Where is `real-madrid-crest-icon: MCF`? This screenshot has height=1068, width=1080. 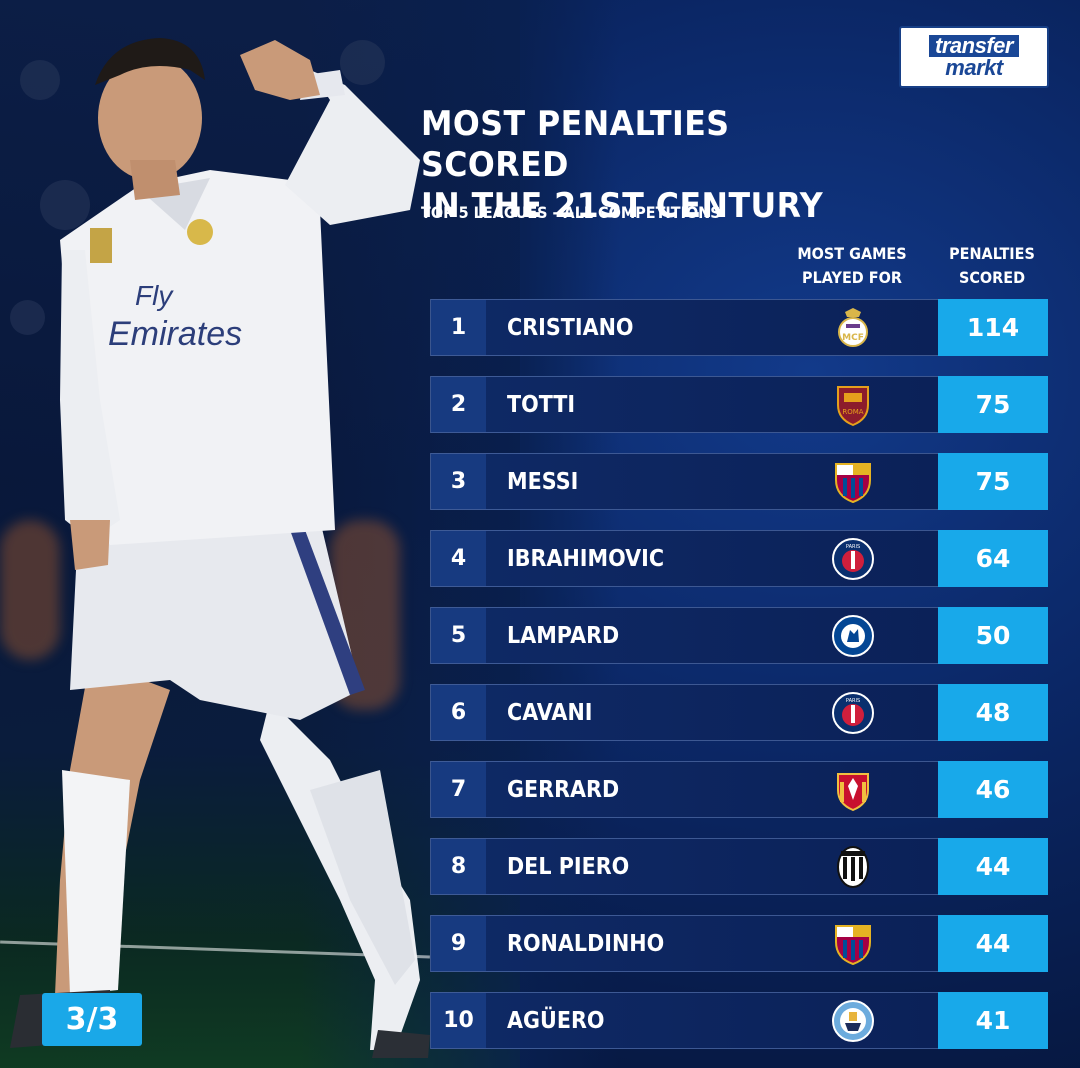 real-madrid-crest-icon: MCF is located at coordinates (853, 327).